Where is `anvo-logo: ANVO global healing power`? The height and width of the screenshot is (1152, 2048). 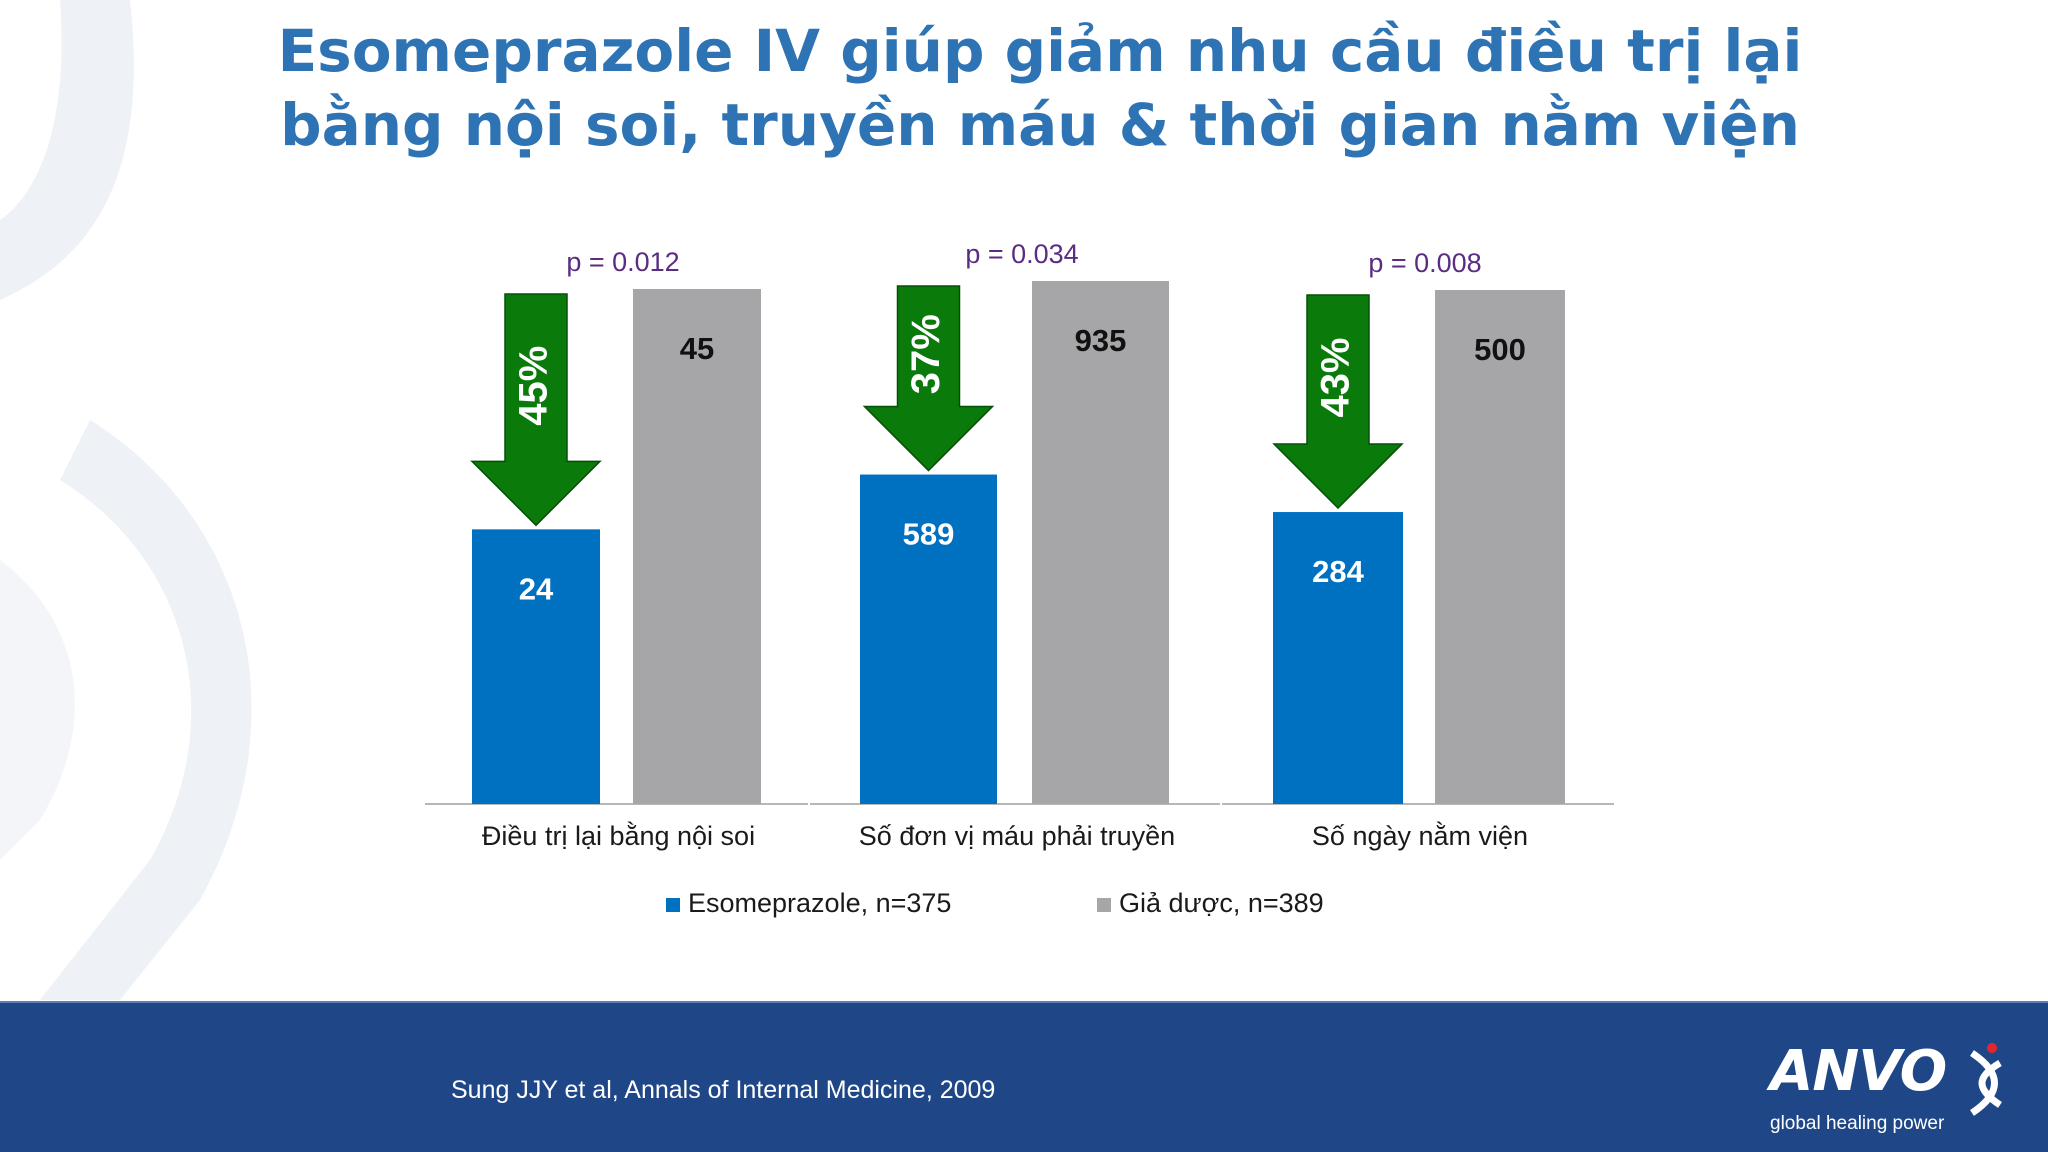 anvo-logo: ANVO global healing power is located at coordinates (1892, 1089).